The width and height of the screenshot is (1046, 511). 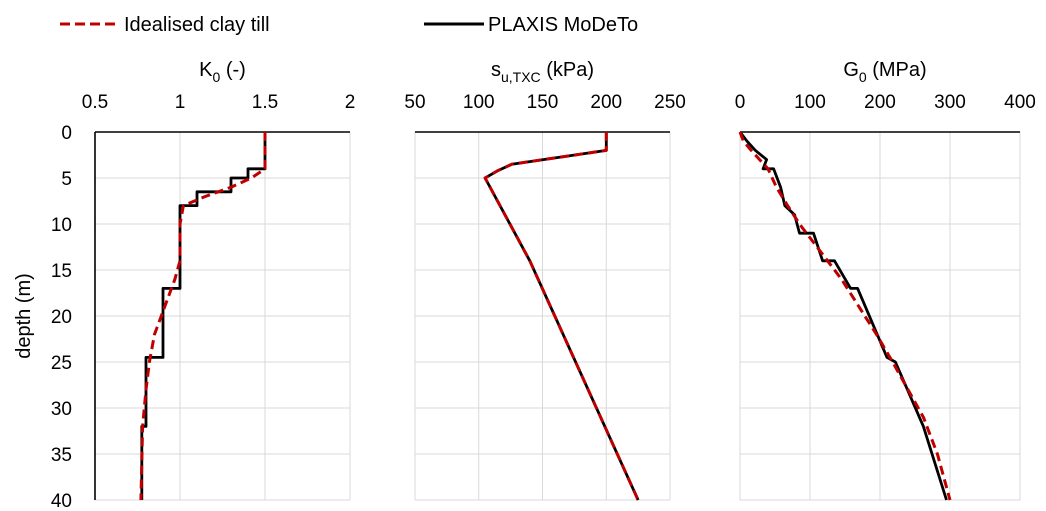 What do you see at coordinates (563, 25) in the screenshot?
I see `legend-plaxis-label: PLAXIS MoDeTo` at bounding box center [563, 25].